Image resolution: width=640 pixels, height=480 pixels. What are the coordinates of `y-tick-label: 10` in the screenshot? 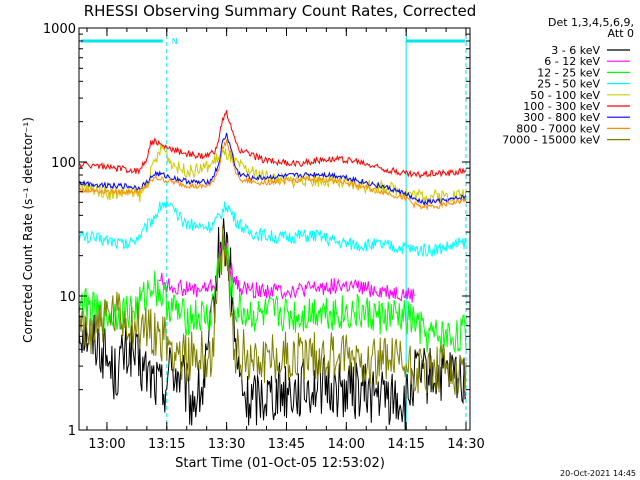 It's located at (67, 297).